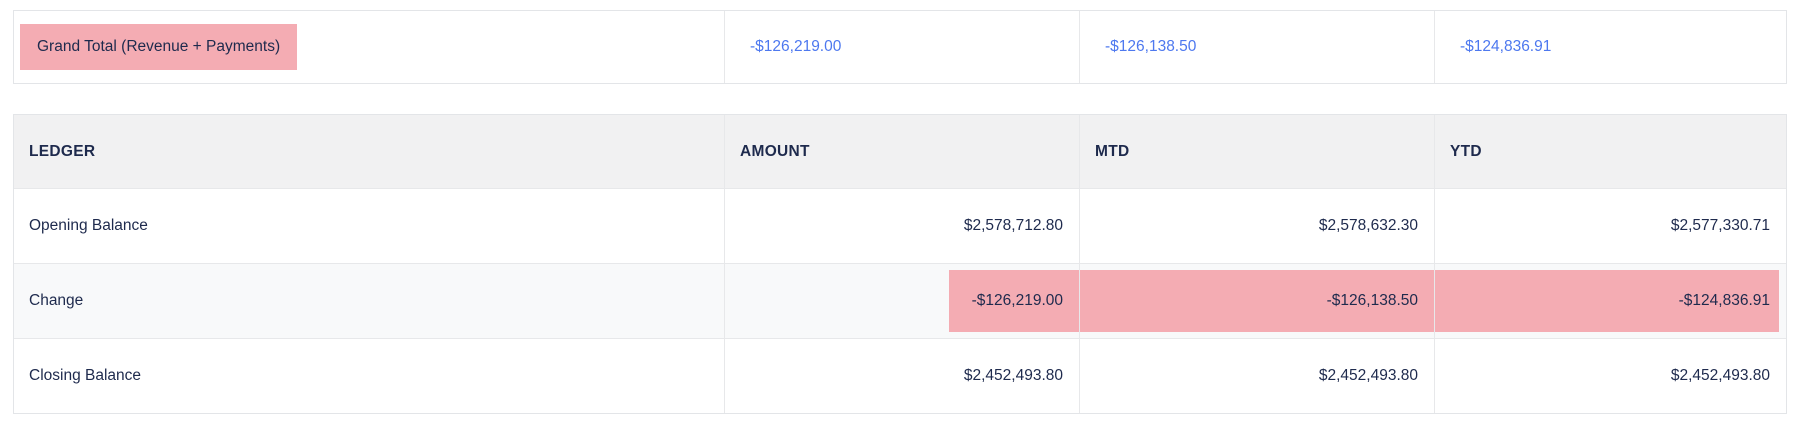 The width and height of the screenshot is (1800, 428). Describe the element at coordinates (1506, 46) in the screenshot. I see `grand-total-ytd-value: -$124,836.91` at that location.